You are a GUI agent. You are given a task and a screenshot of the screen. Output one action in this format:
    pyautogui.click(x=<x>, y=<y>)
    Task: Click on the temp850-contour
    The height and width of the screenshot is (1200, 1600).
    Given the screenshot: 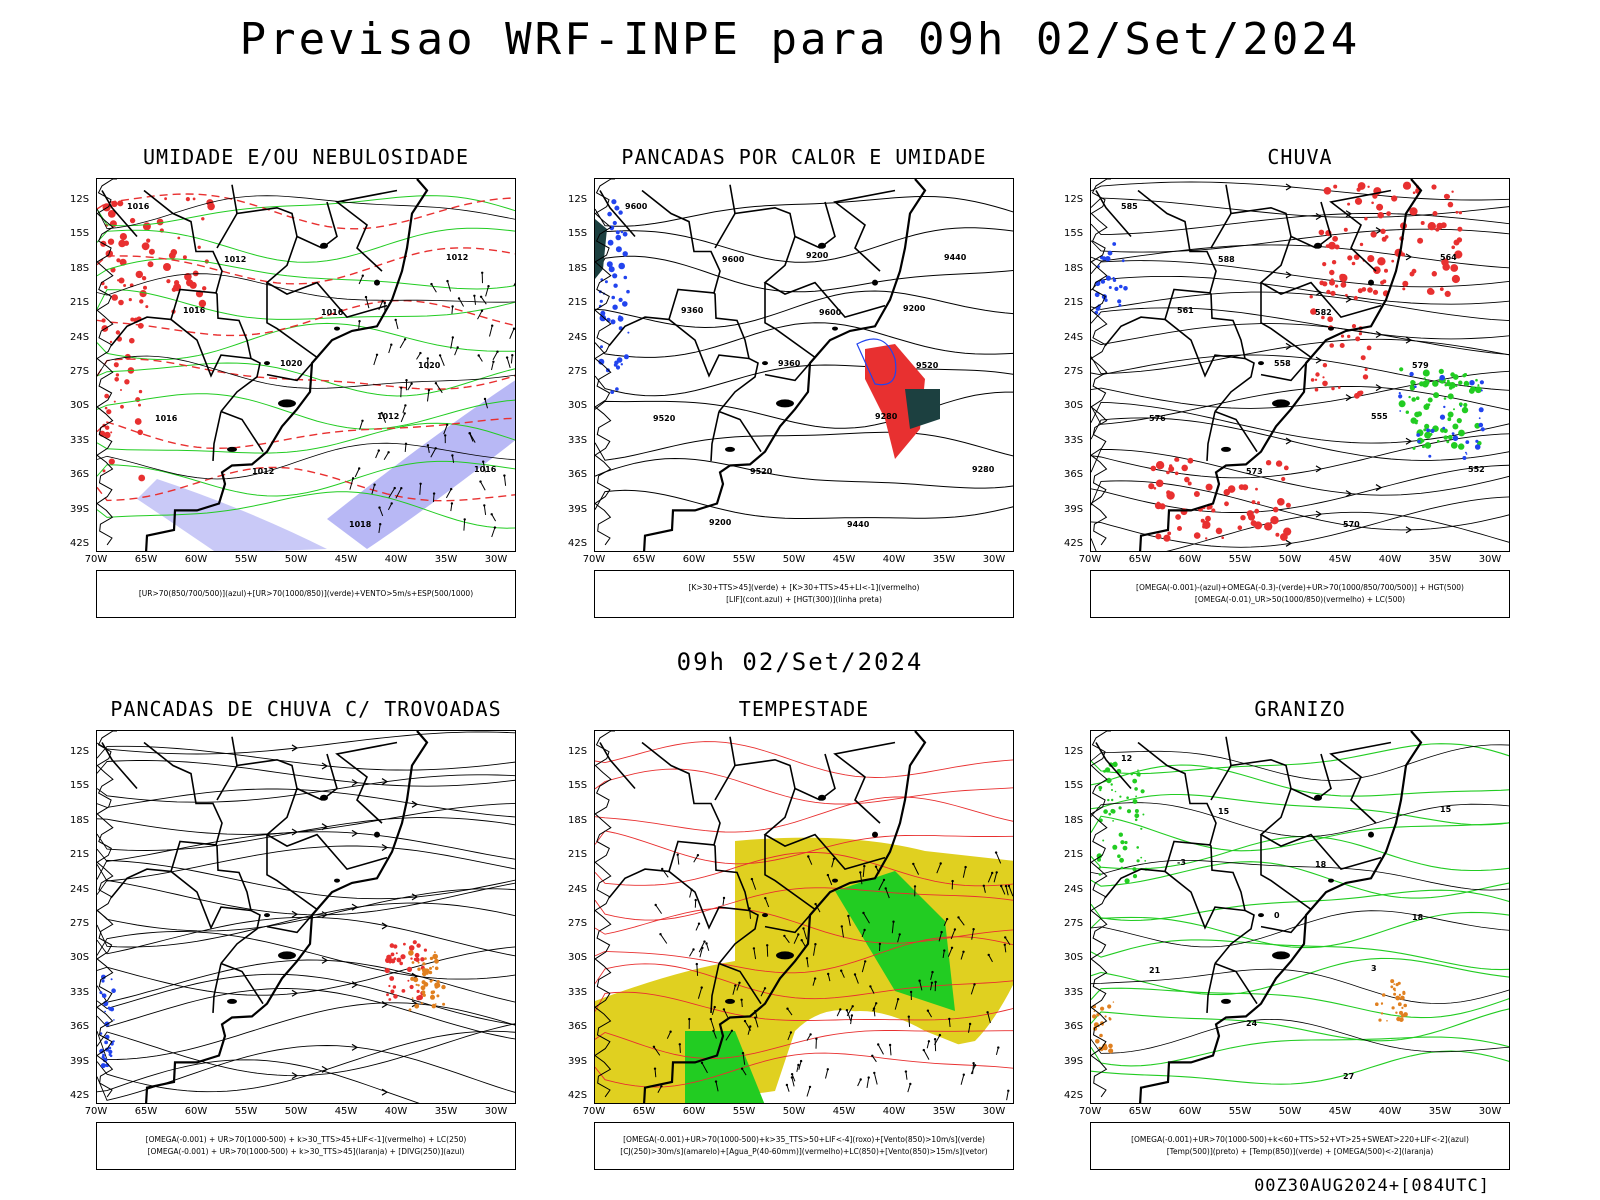 What is the action you would take?
    pyautogui.click(x=1300, y=905)
    